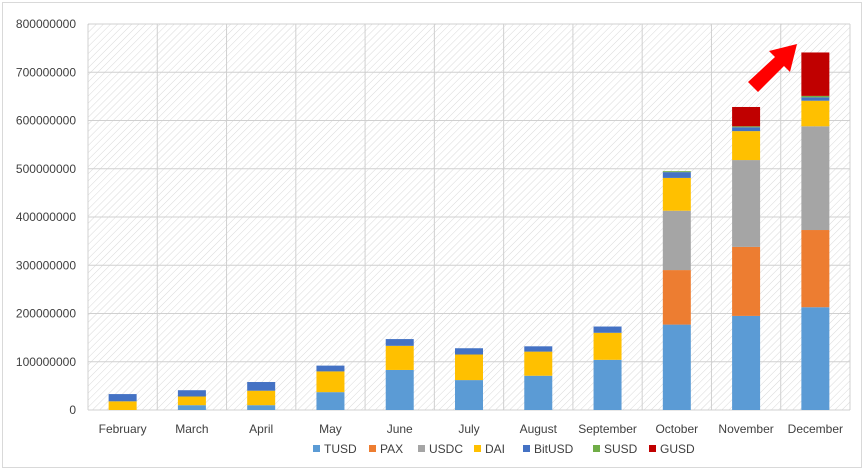 The width and height of the screenshot is (864, 470). Describe the element at coordinates (261, 398) in the screenshot. I see `bar-segment-dai-april` at that location.